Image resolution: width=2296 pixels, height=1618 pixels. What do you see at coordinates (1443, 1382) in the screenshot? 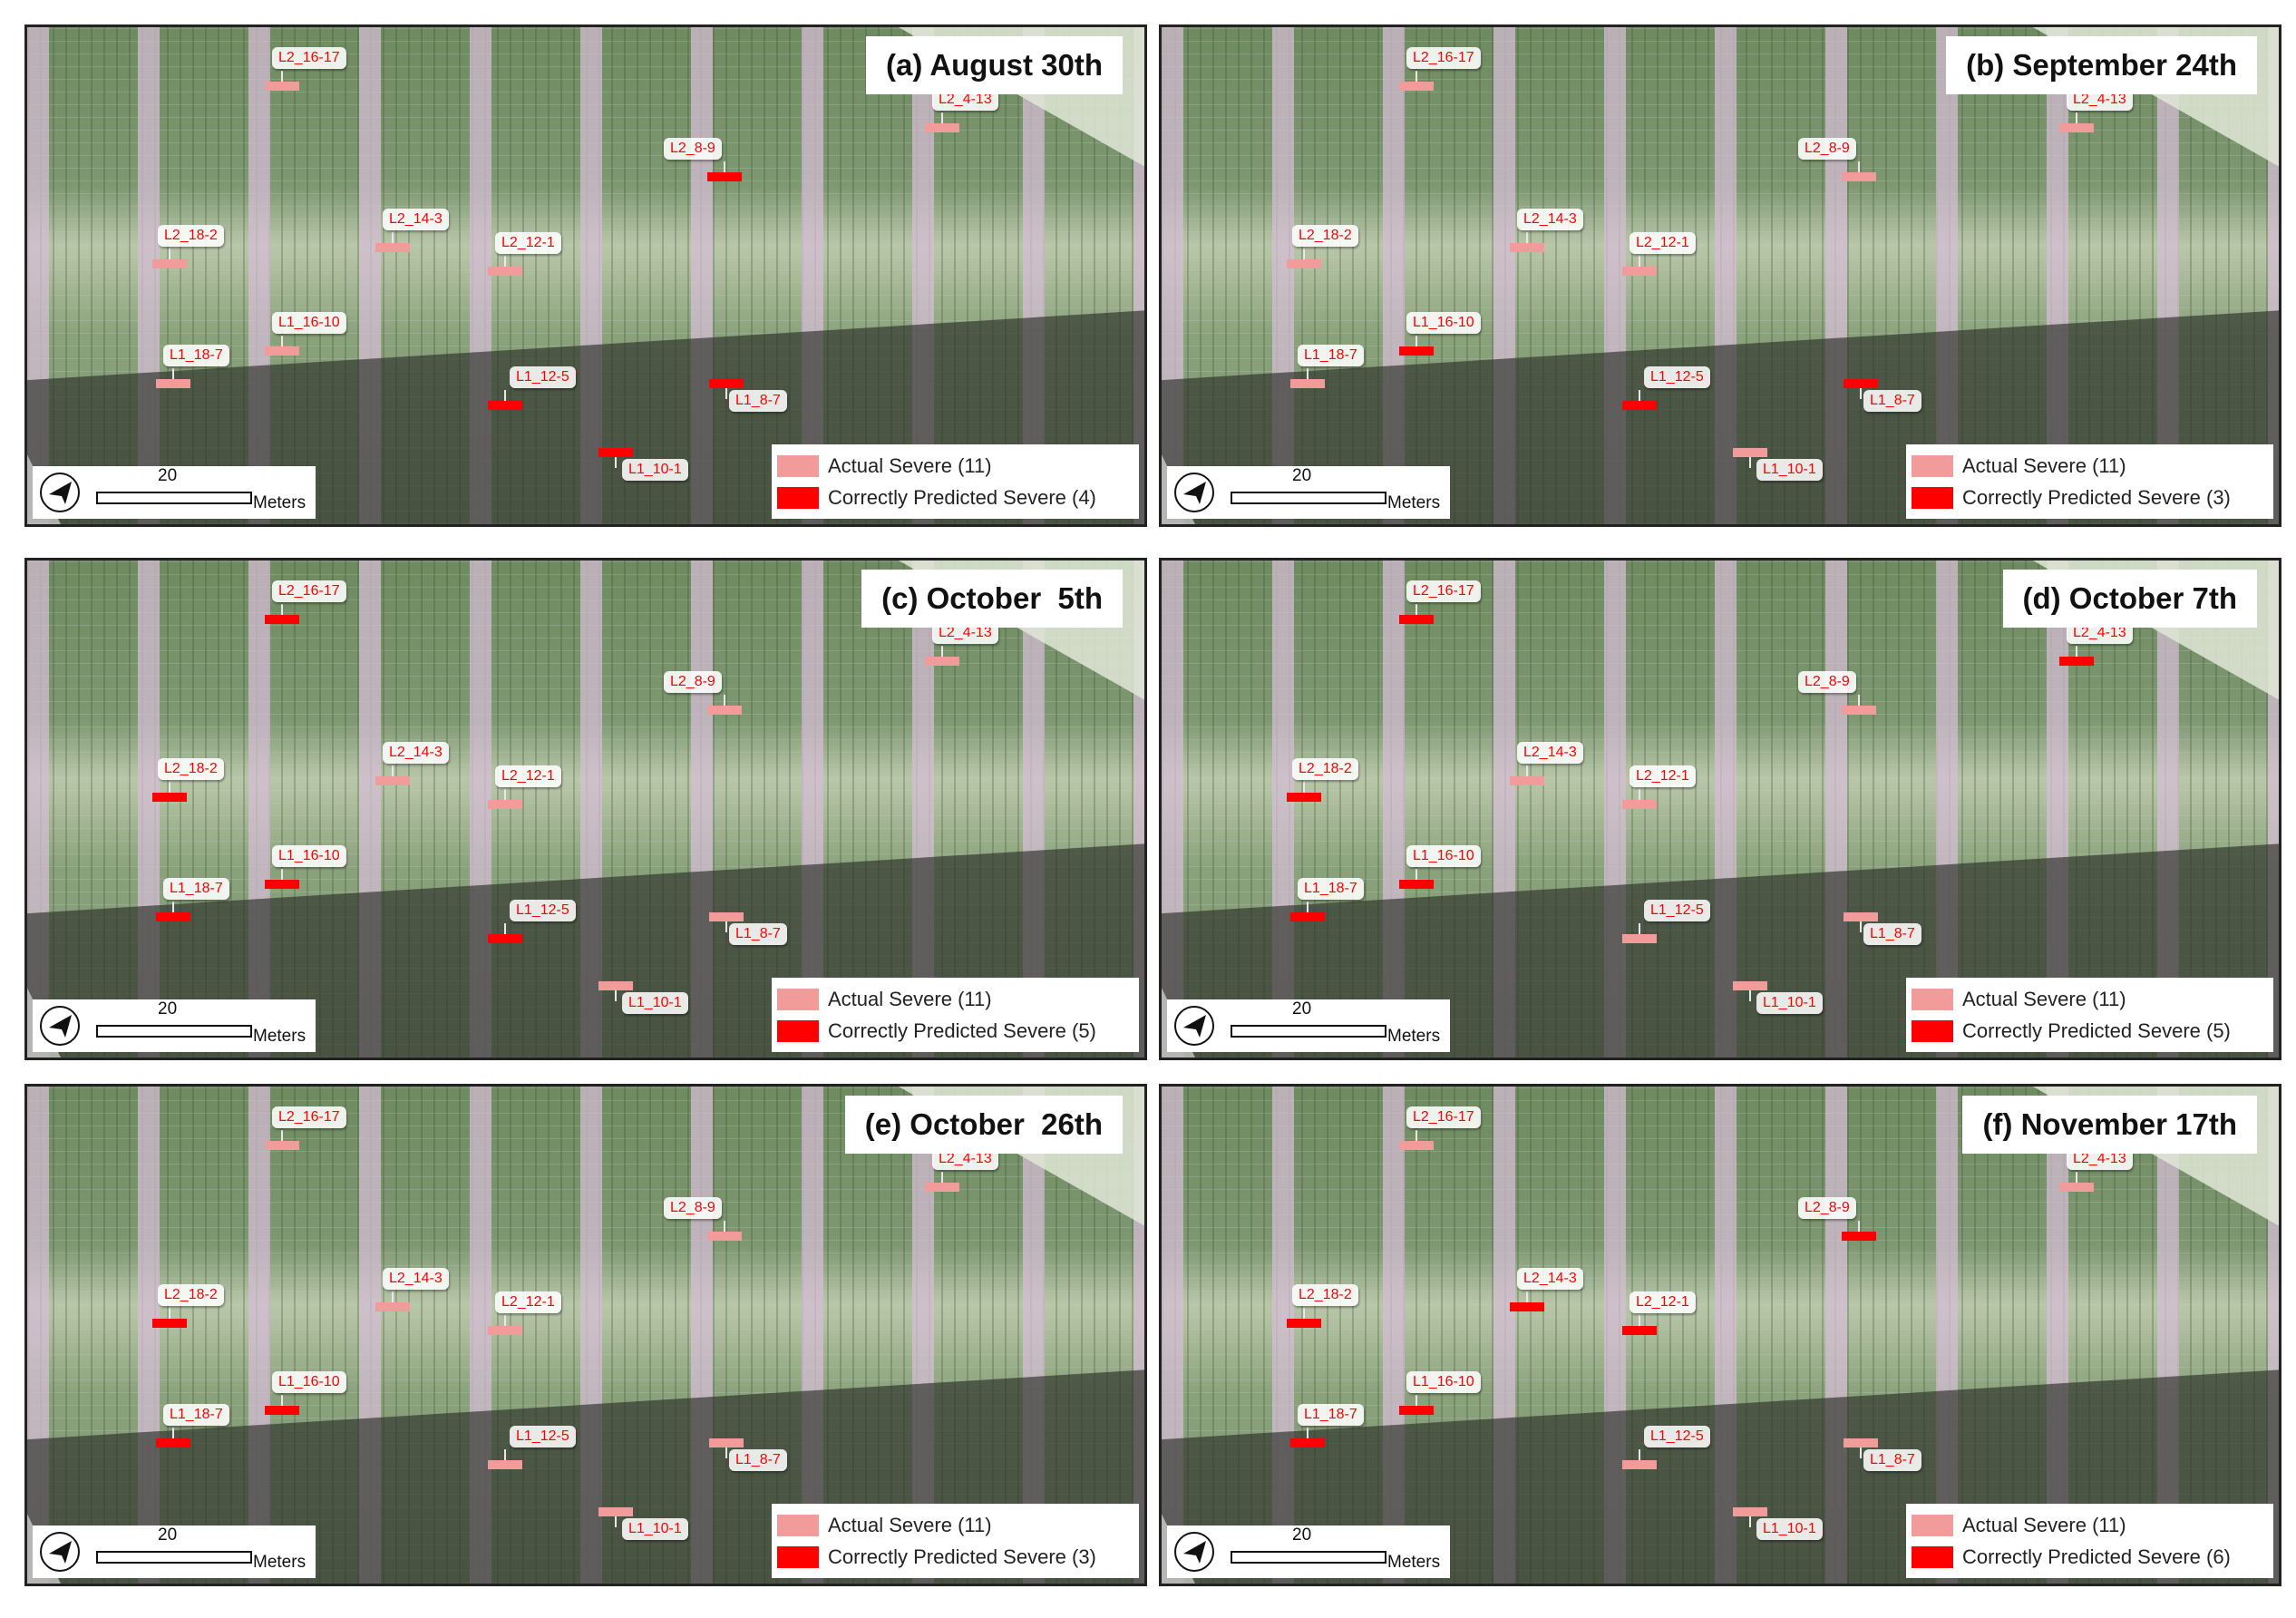
I see `plot-label: L1_16-10` at bounding box center [1443, 1382].